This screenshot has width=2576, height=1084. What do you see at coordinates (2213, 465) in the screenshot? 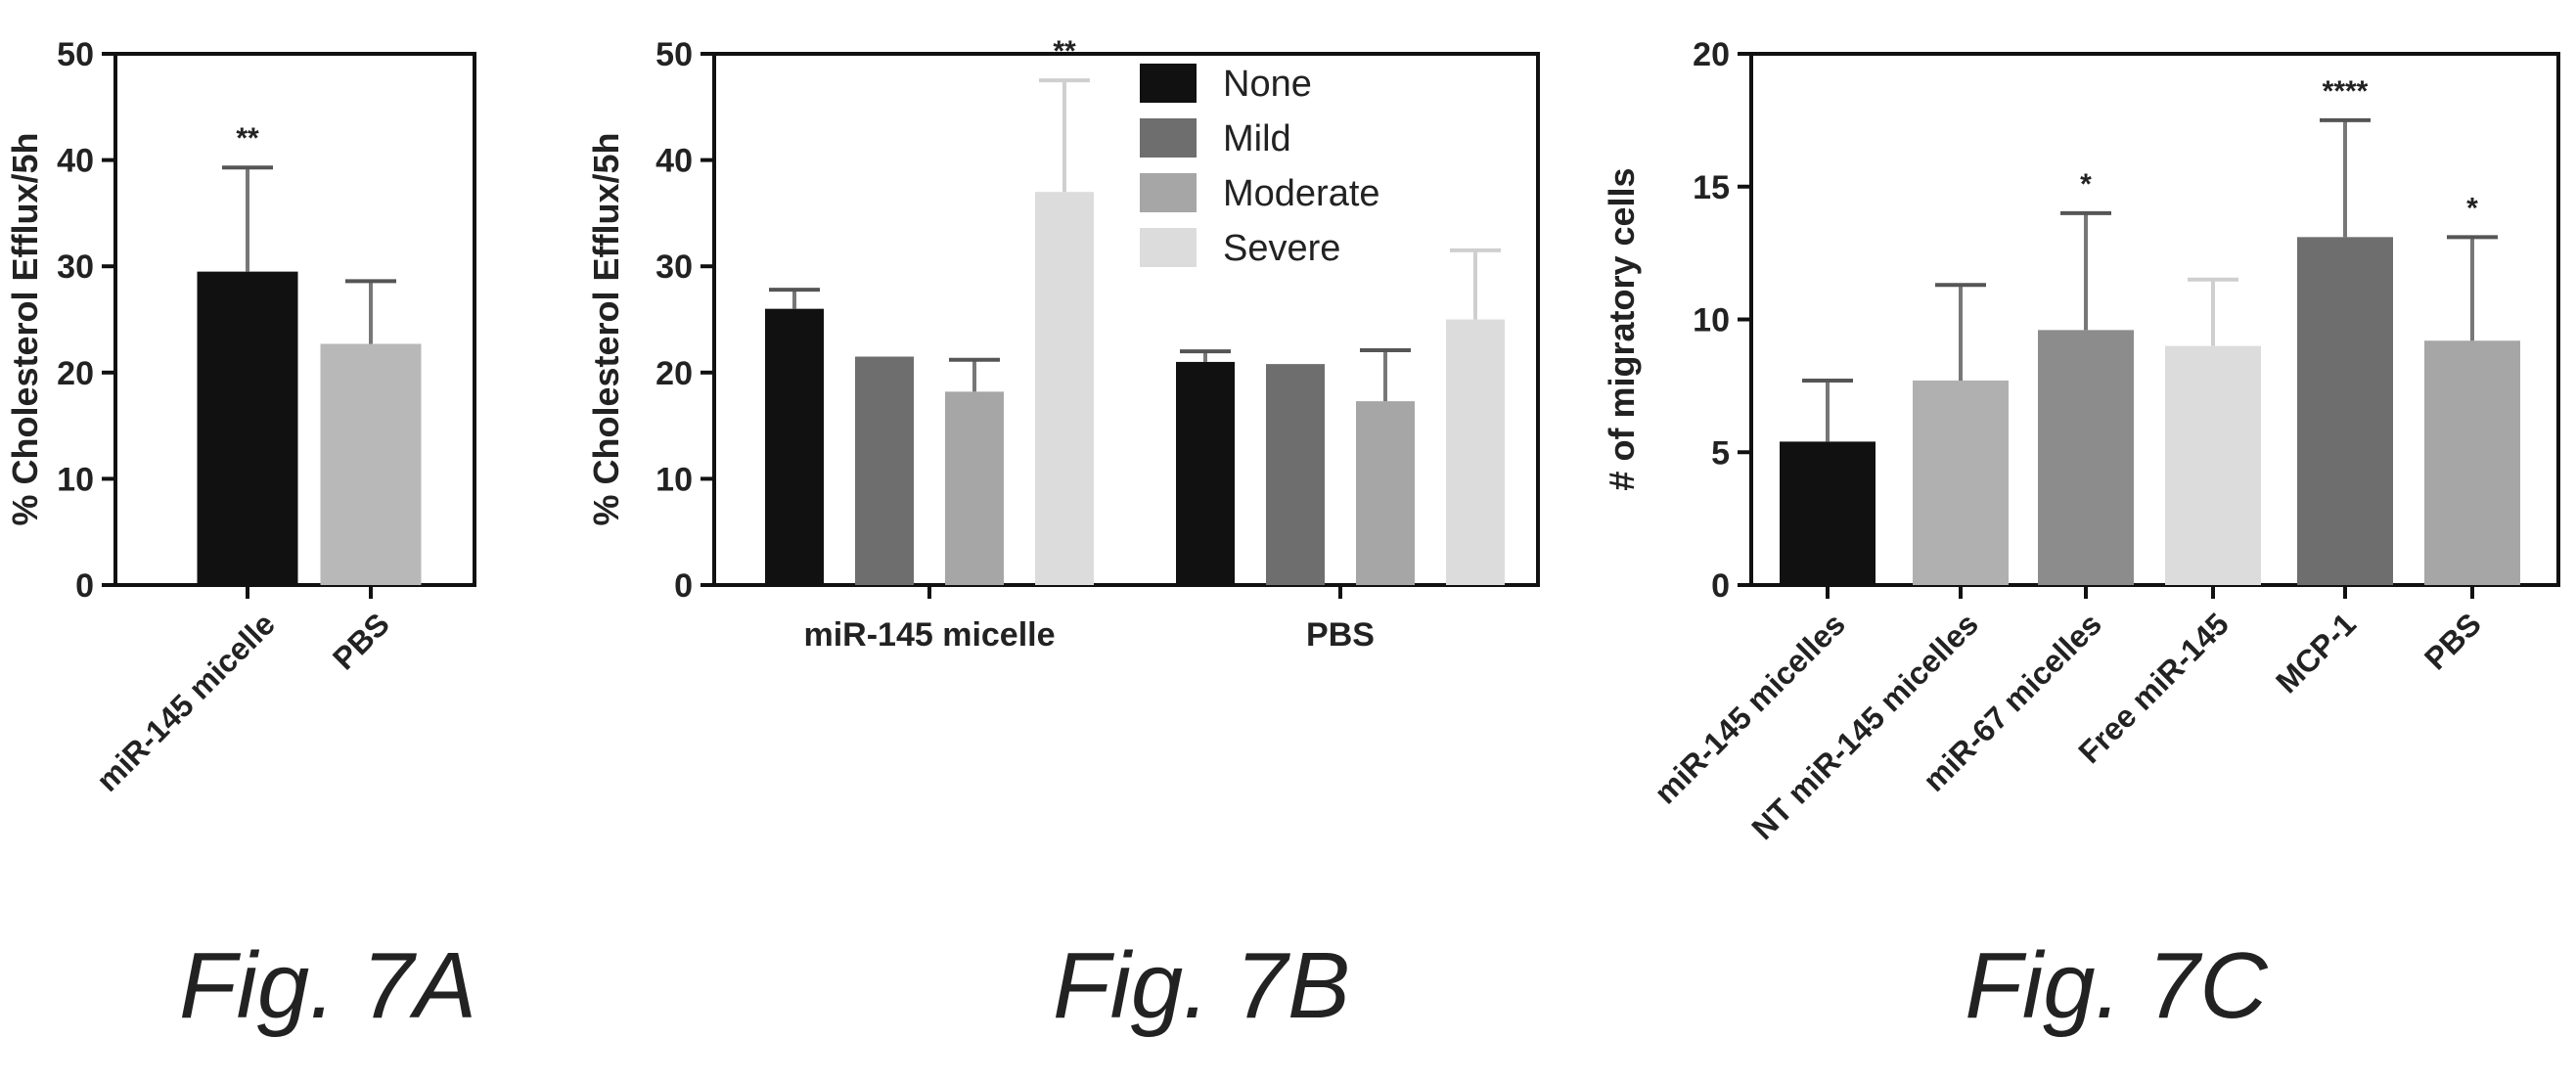
I see `cat-3-bar` at bounding box center [2213, 465].